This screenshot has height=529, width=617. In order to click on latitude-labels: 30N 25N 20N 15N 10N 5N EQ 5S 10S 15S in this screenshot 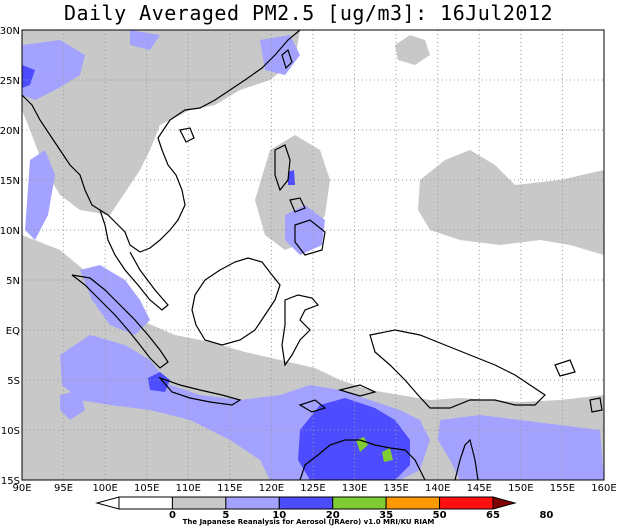, I will do `click(10, 256)`.